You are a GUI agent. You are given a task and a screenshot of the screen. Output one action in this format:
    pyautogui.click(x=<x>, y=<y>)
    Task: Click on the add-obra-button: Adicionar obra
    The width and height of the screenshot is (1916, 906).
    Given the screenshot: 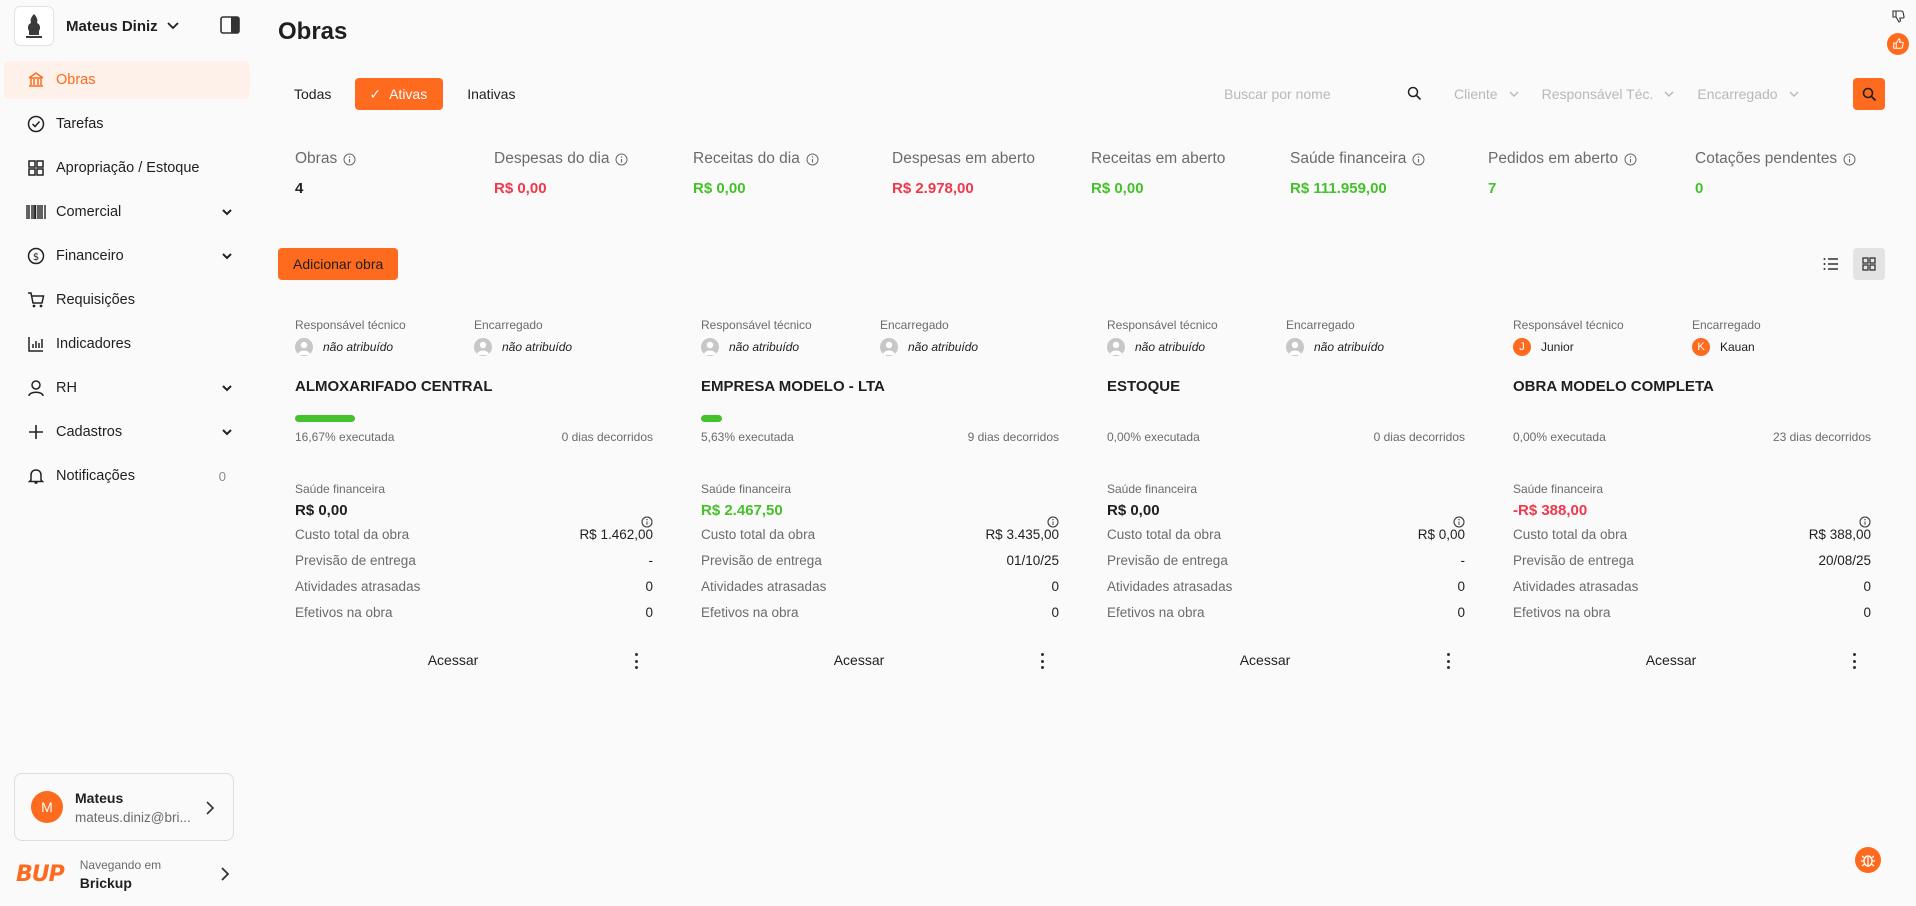 What is the action you would take?
    pyautogui.click(x=338, y=264)
    